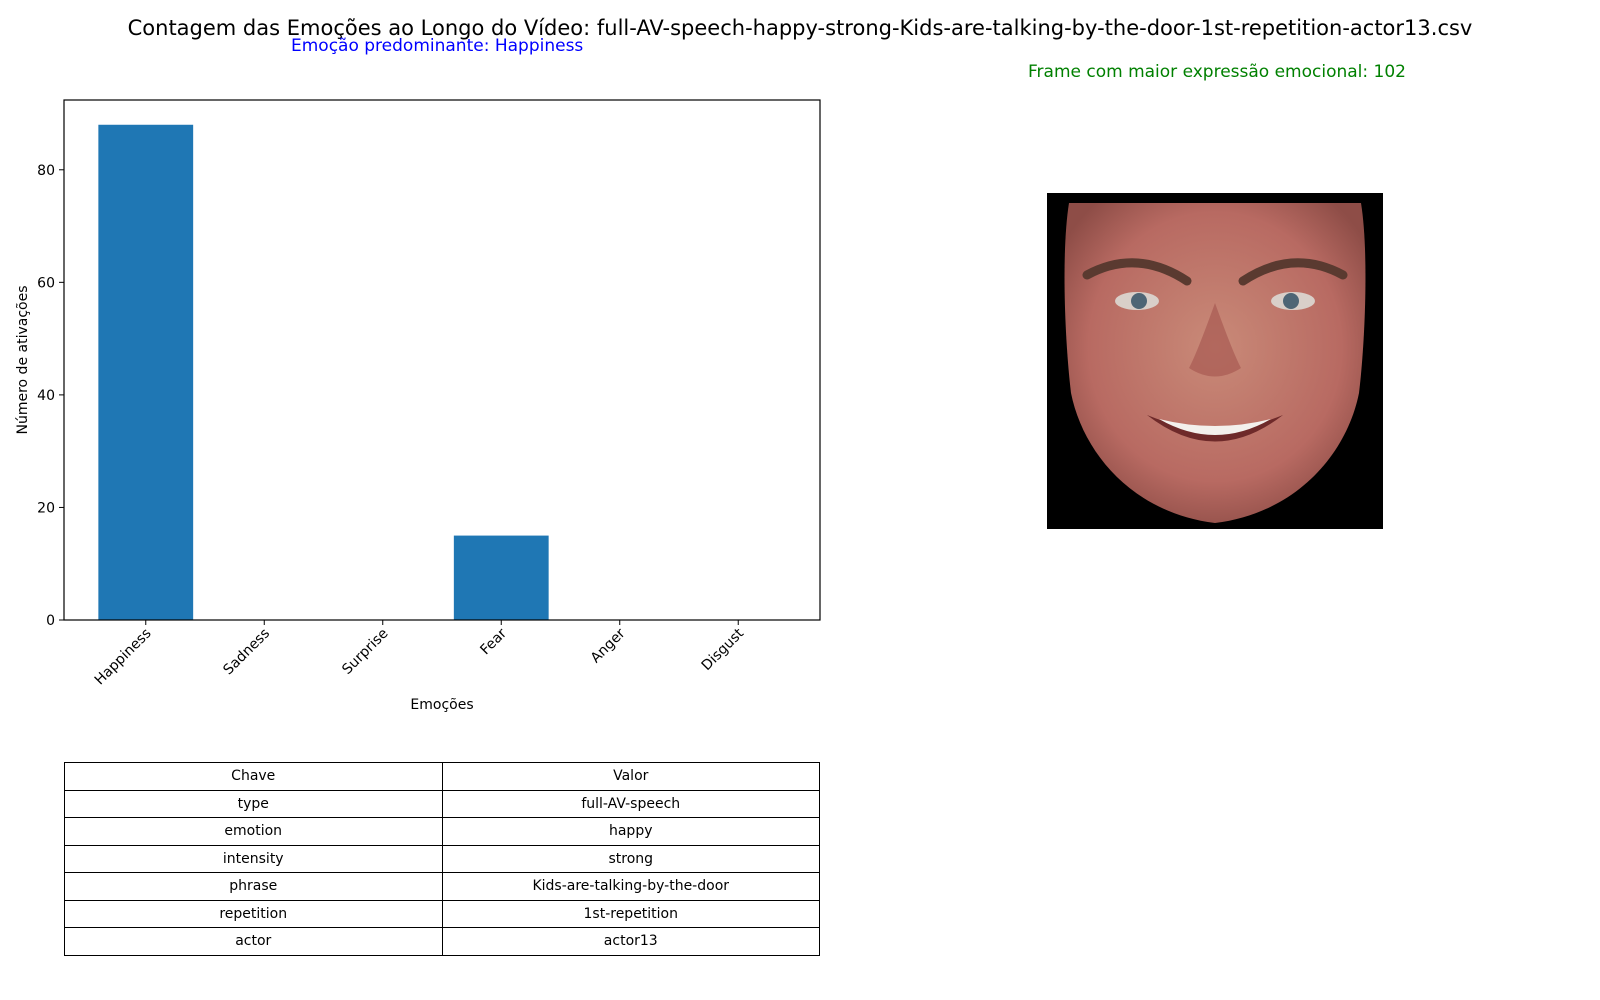  What do you see at coordinates (46, 283) in the screenshot?
I see `y-tick-label: 60` at bounding box center [46, 283].